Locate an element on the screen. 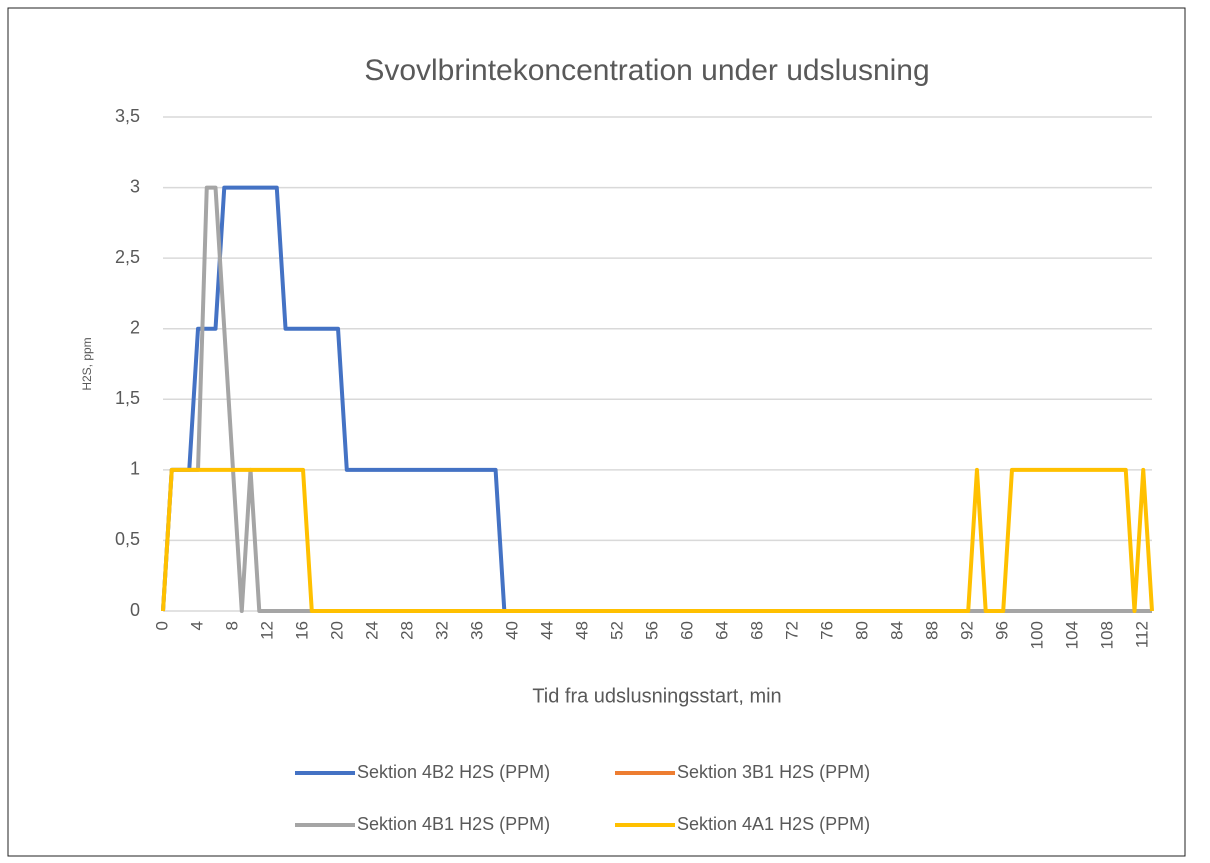 The image size is (1210, 863). x-tick-label: 64 is located at coordinates (722, 630).